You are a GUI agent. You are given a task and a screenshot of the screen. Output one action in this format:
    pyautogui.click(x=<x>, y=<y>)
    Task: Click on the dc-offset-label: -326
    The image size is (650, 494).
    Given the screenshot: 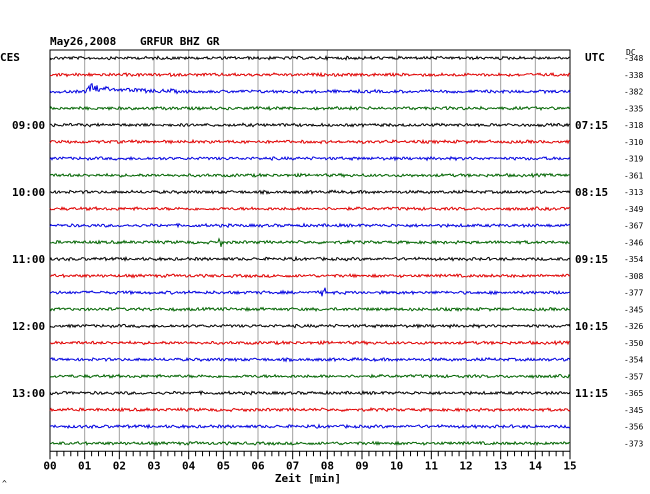 What is the action you would take?
    pyautogui.click(x=633, y=326)
    